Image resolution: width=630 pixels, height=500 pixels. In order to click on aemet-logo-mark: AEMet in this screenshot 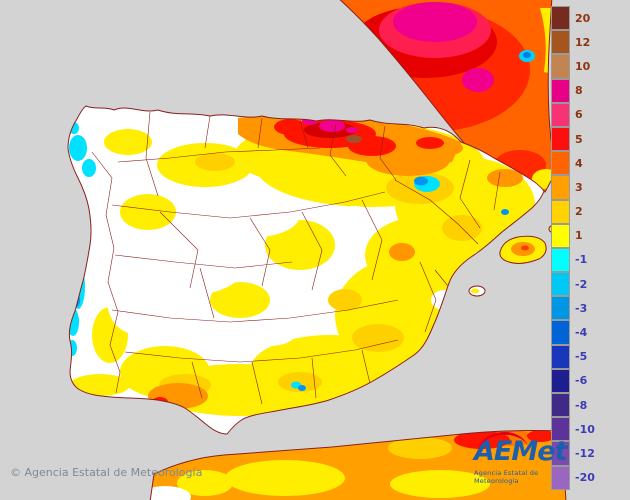, I will do `click(524, 448)`.